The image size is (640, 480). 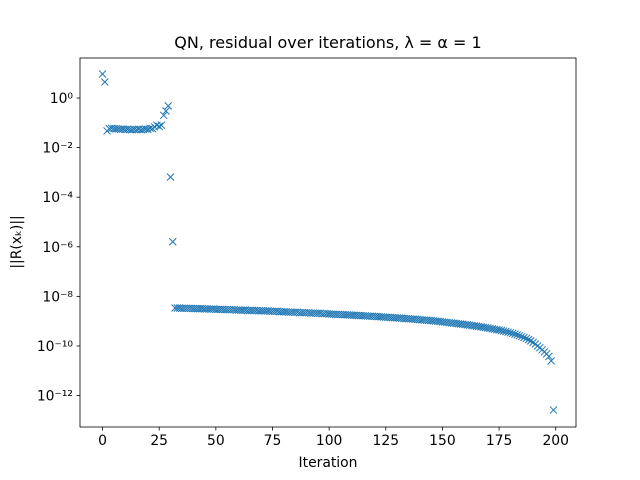 What do you see at coordinates (57, 248) in the screenshot?
I see `y-tick-label: 10⁻⁶` at bounding box center [57, 248].